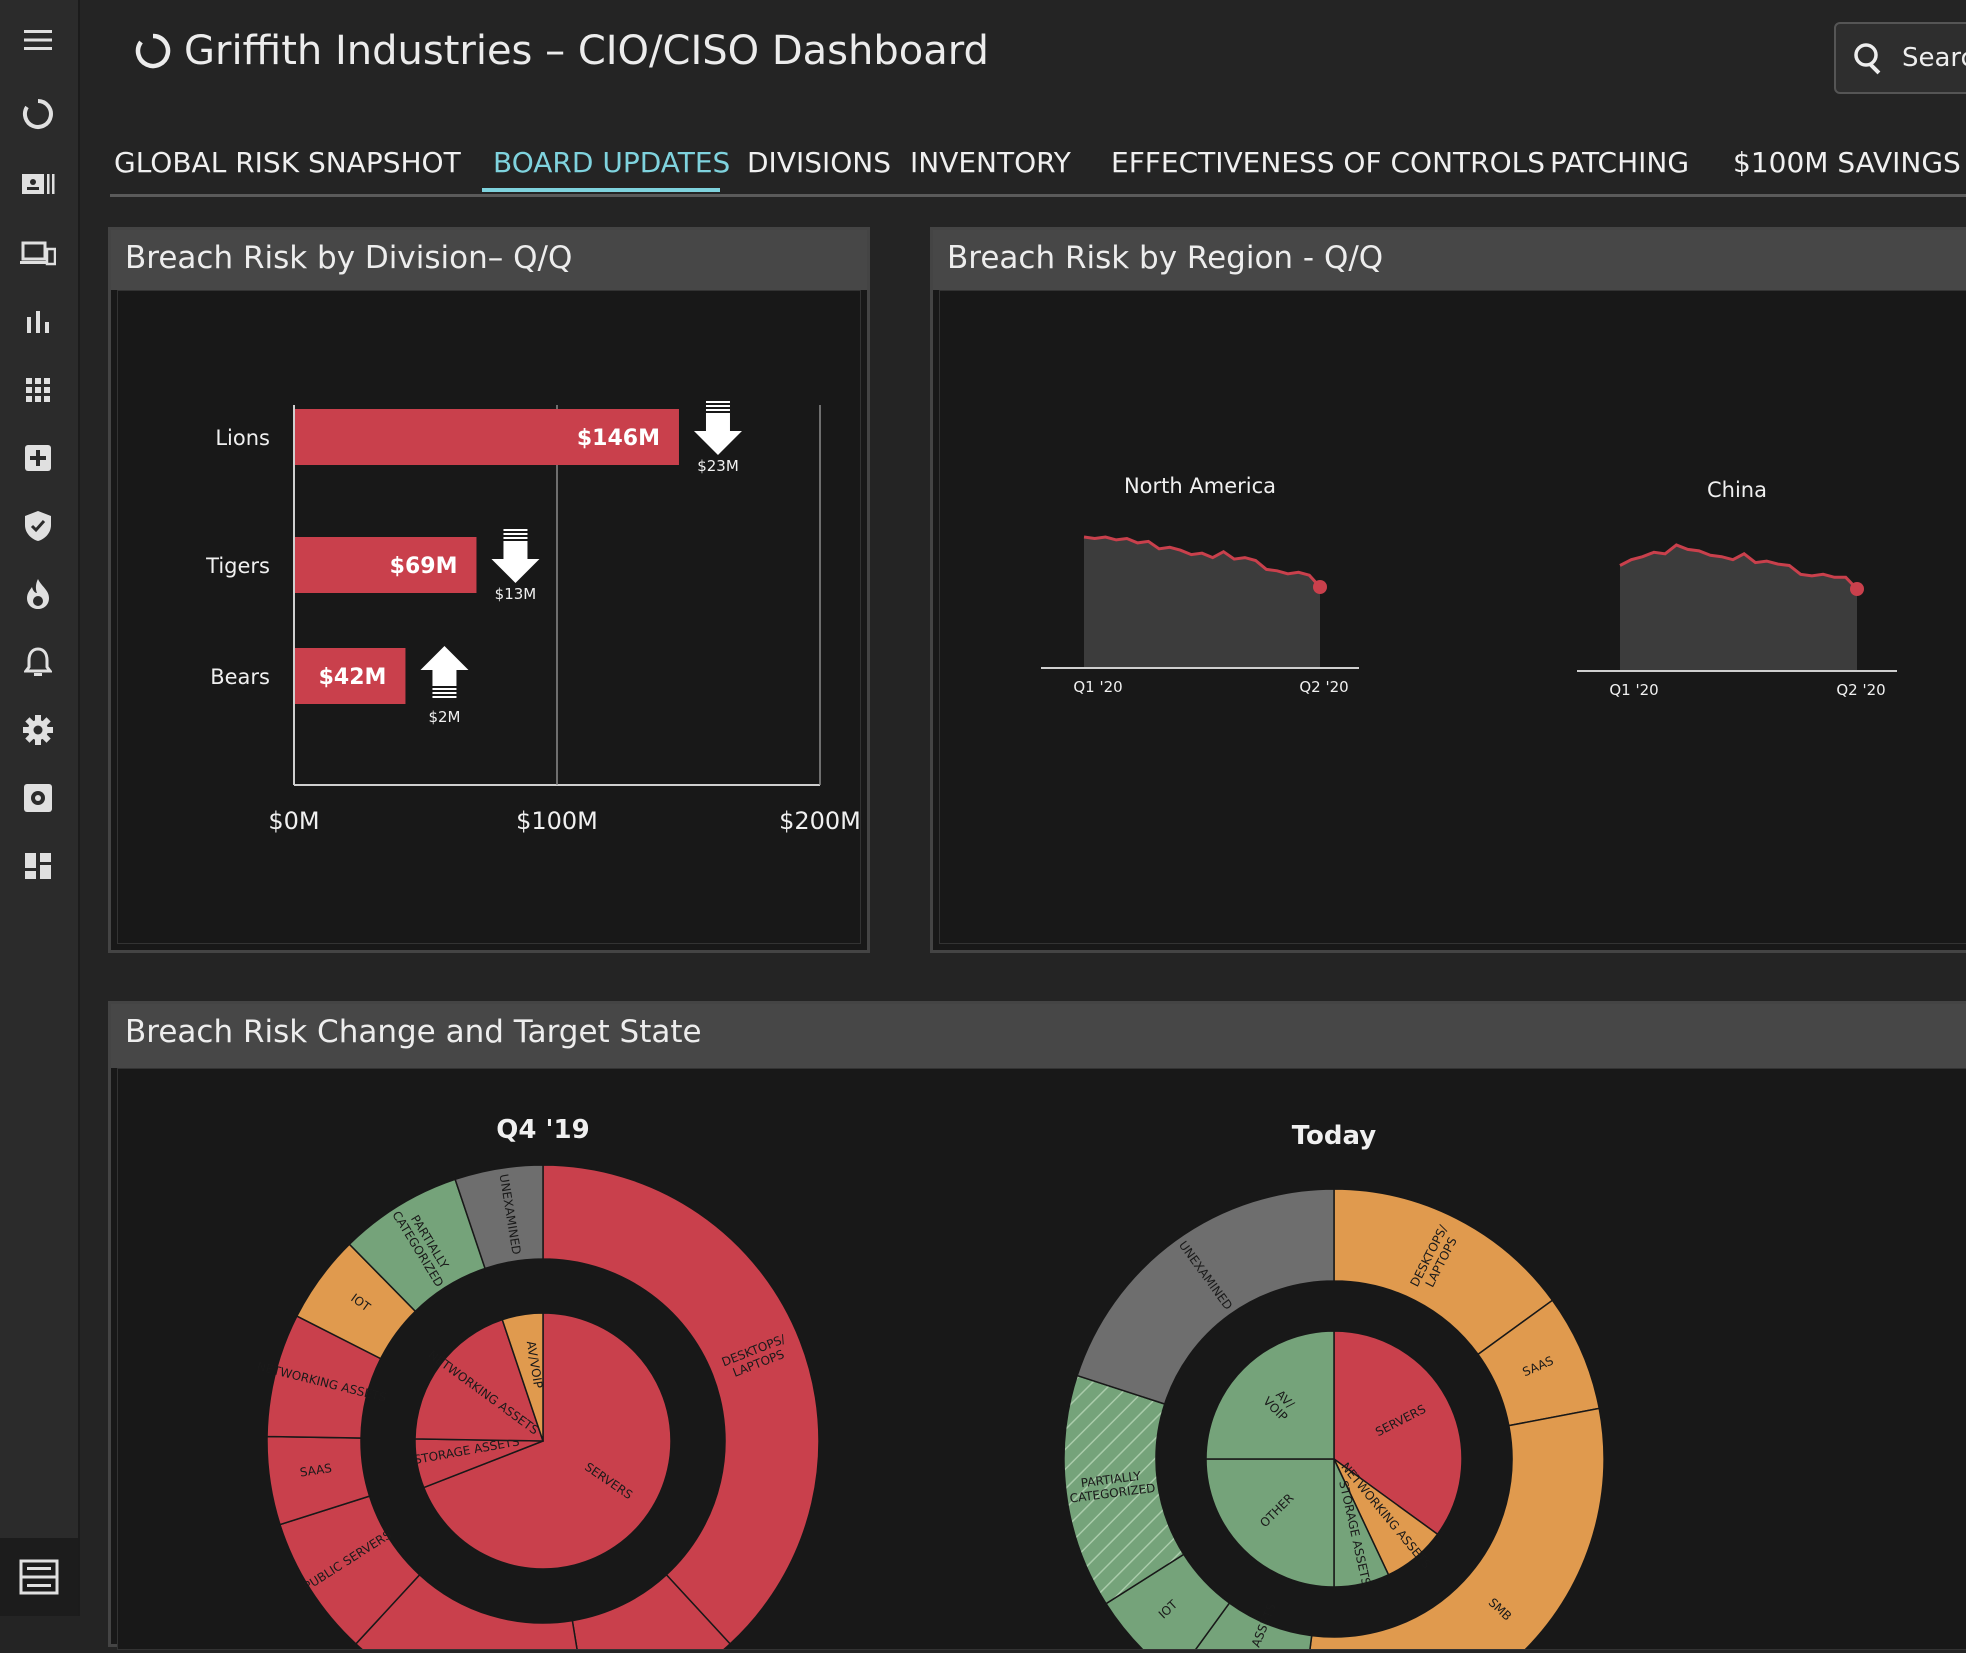  Describe the element at coordinates (1320, 587) in the screenshot. I see `north-america-endpoint` at that location.